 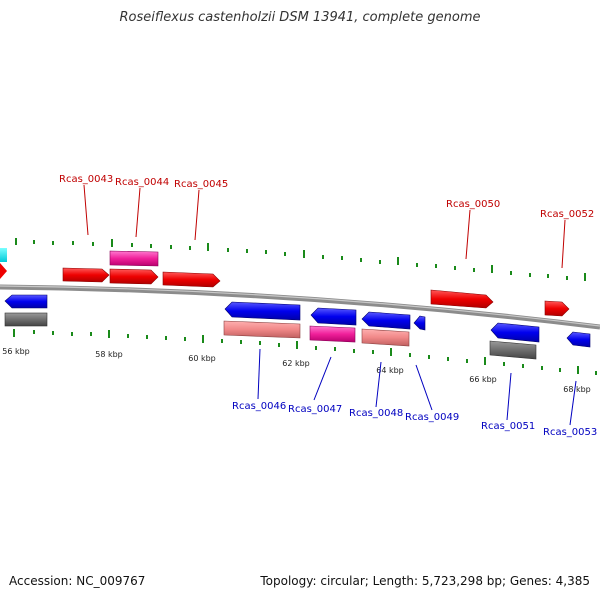 I want to click on gene-rcas-0047-lower, so click(x=332, y=334).